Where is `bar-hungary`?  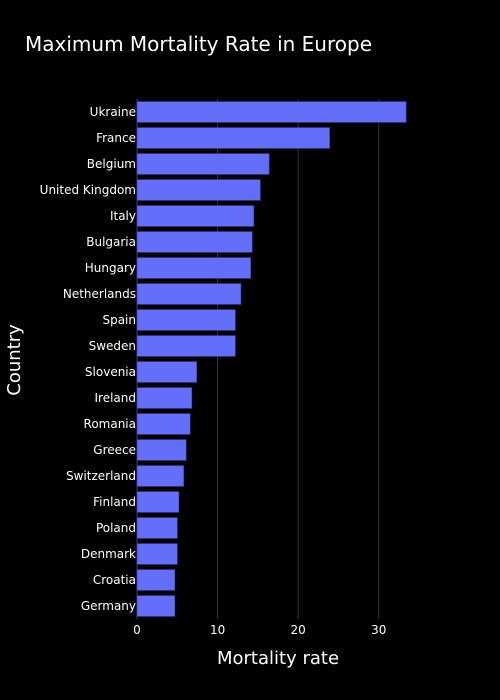 bar-hungary is located at coordinates (193, 268).